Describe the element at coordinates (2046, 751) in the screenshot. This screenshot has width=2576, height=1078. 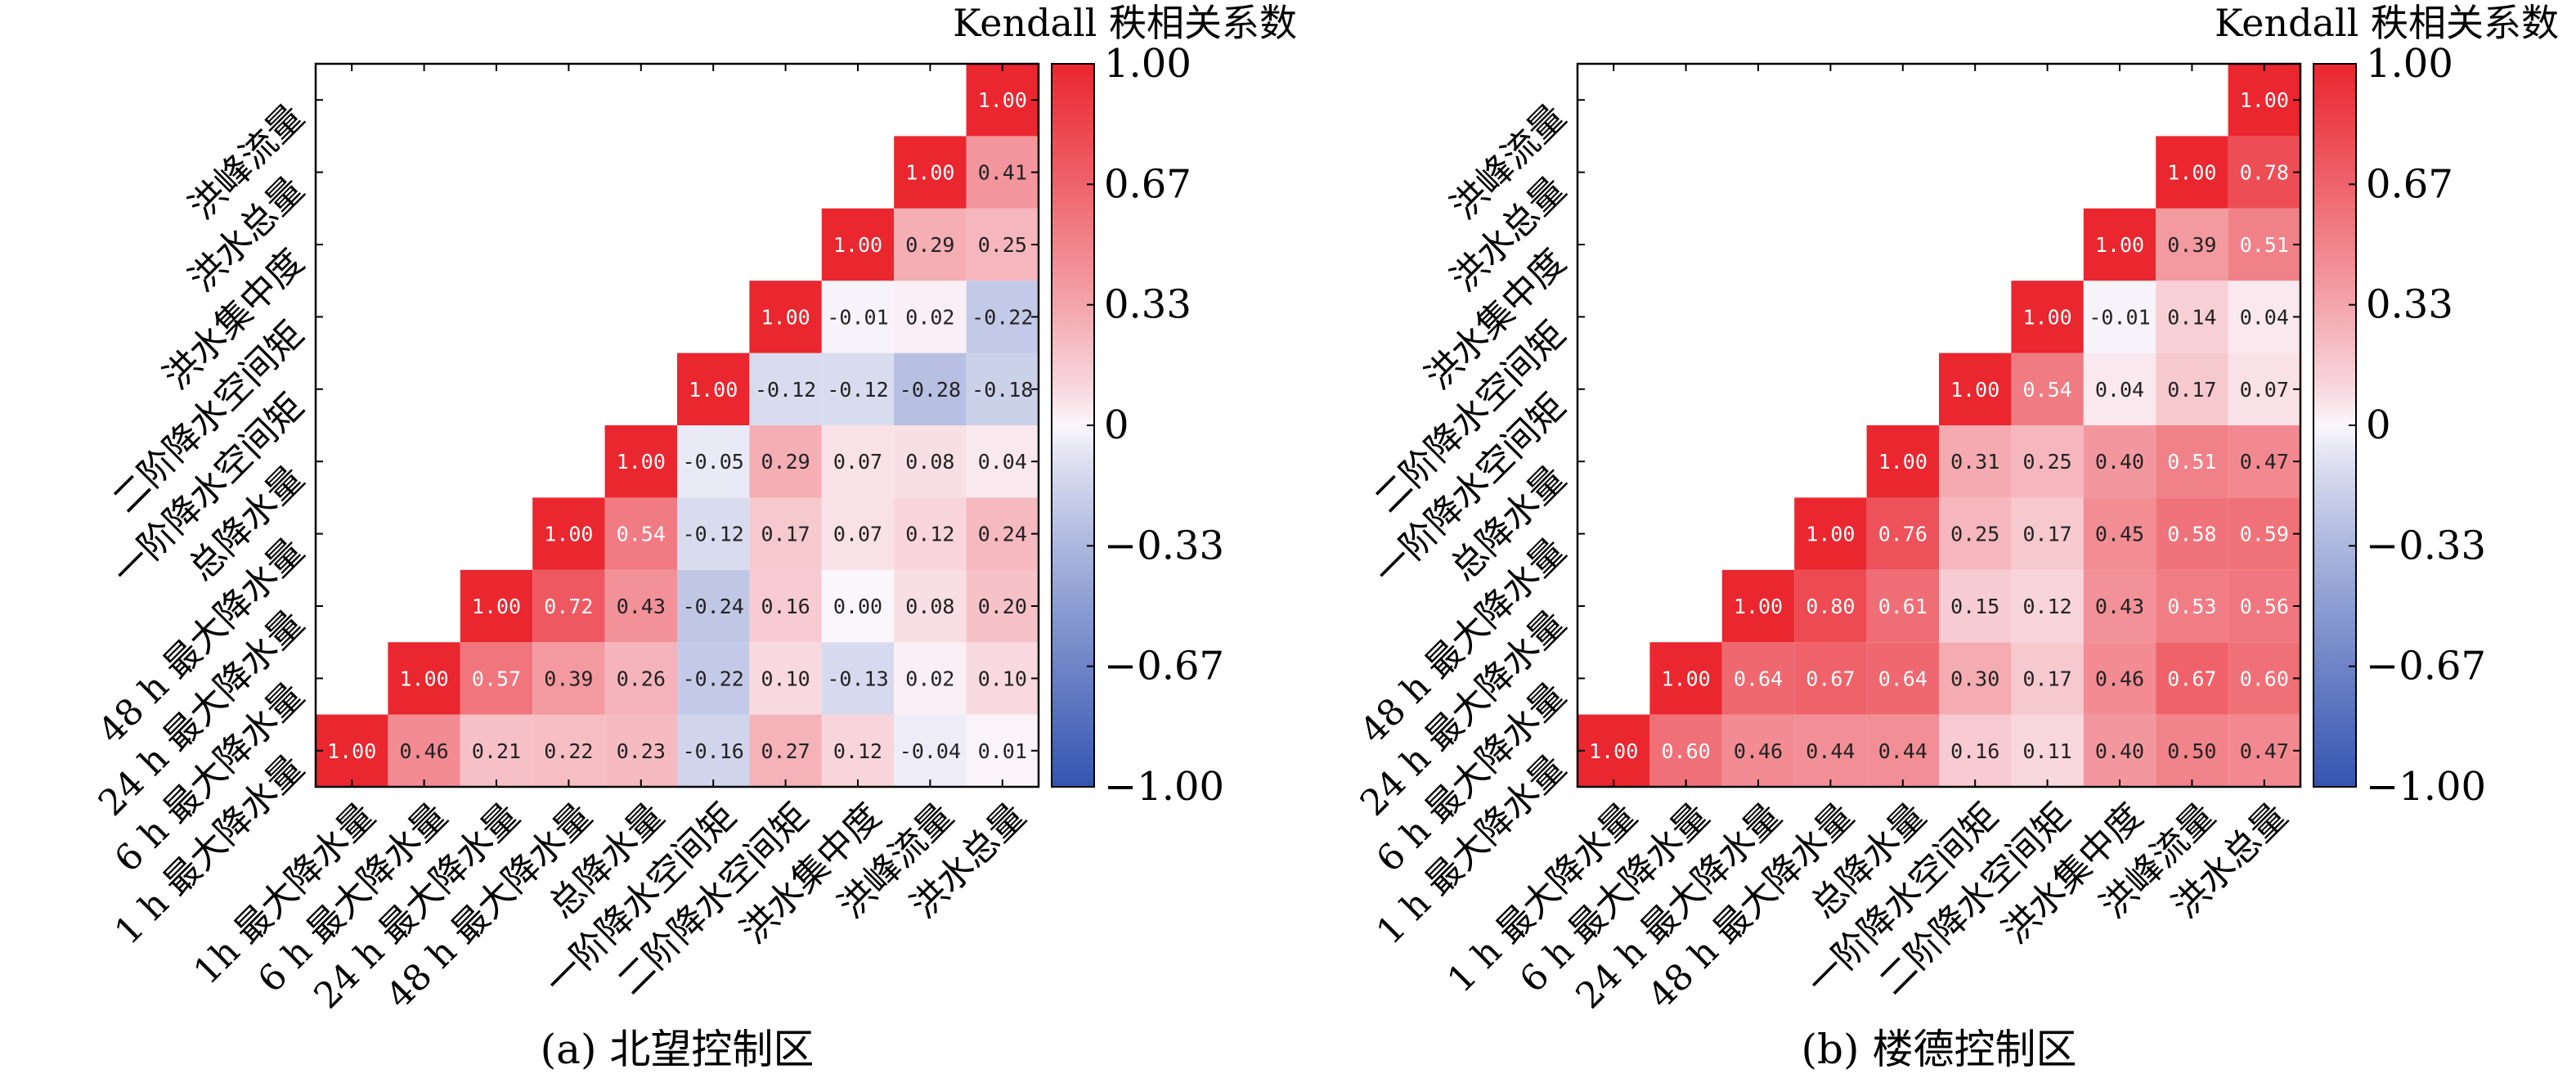
I see `cell-value-label: 0.11` at that location.